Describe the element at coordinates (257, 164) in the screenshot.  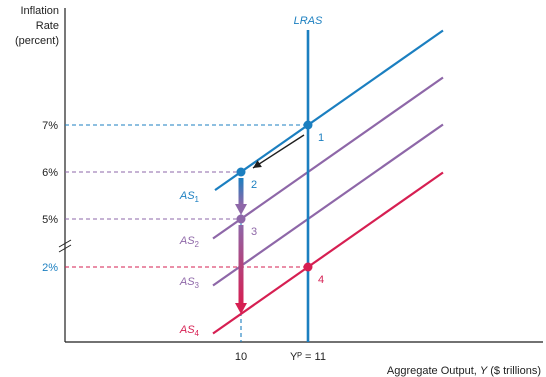
I see `arrow-1-to-2-head` at that location.